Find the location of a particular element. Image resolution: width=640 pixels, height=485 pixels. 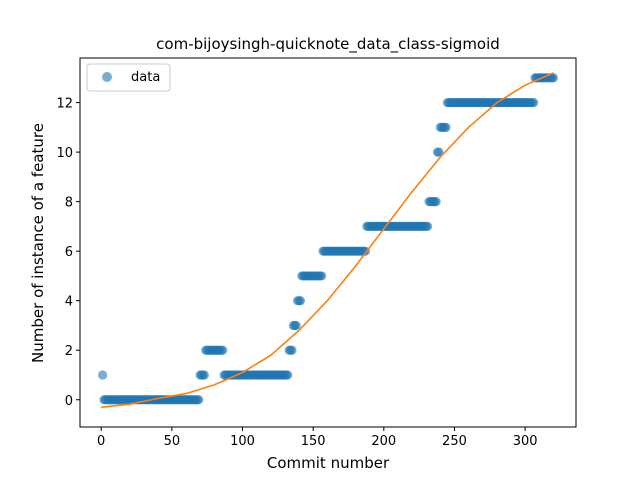

x-tick-label: 0 is located at coordinates (101, 441).